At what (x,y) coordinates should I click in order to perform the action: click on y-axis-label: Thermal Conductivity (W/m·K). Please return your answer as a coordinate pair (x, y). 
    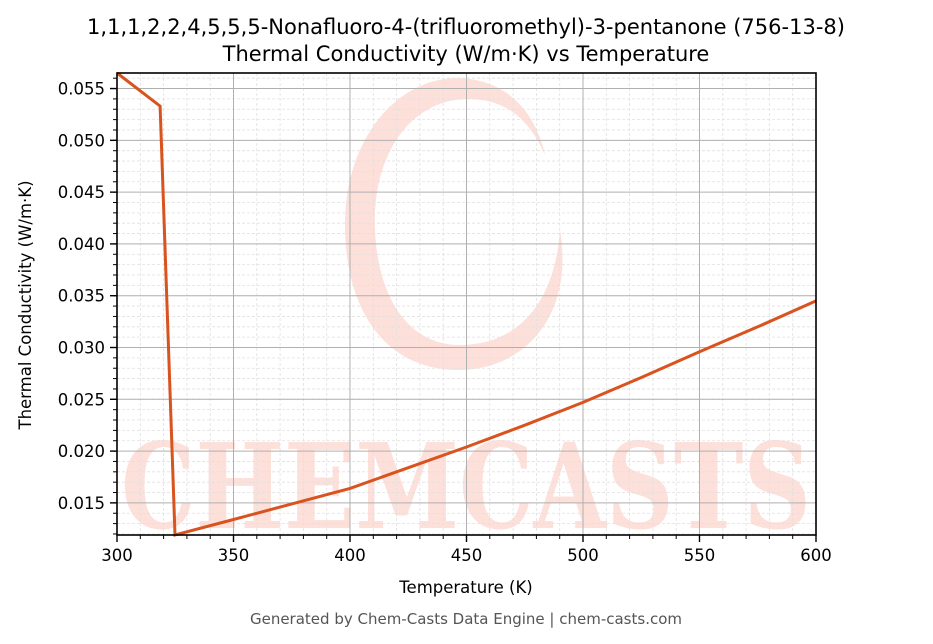
    Looking at the image, I should click on (25, 305).